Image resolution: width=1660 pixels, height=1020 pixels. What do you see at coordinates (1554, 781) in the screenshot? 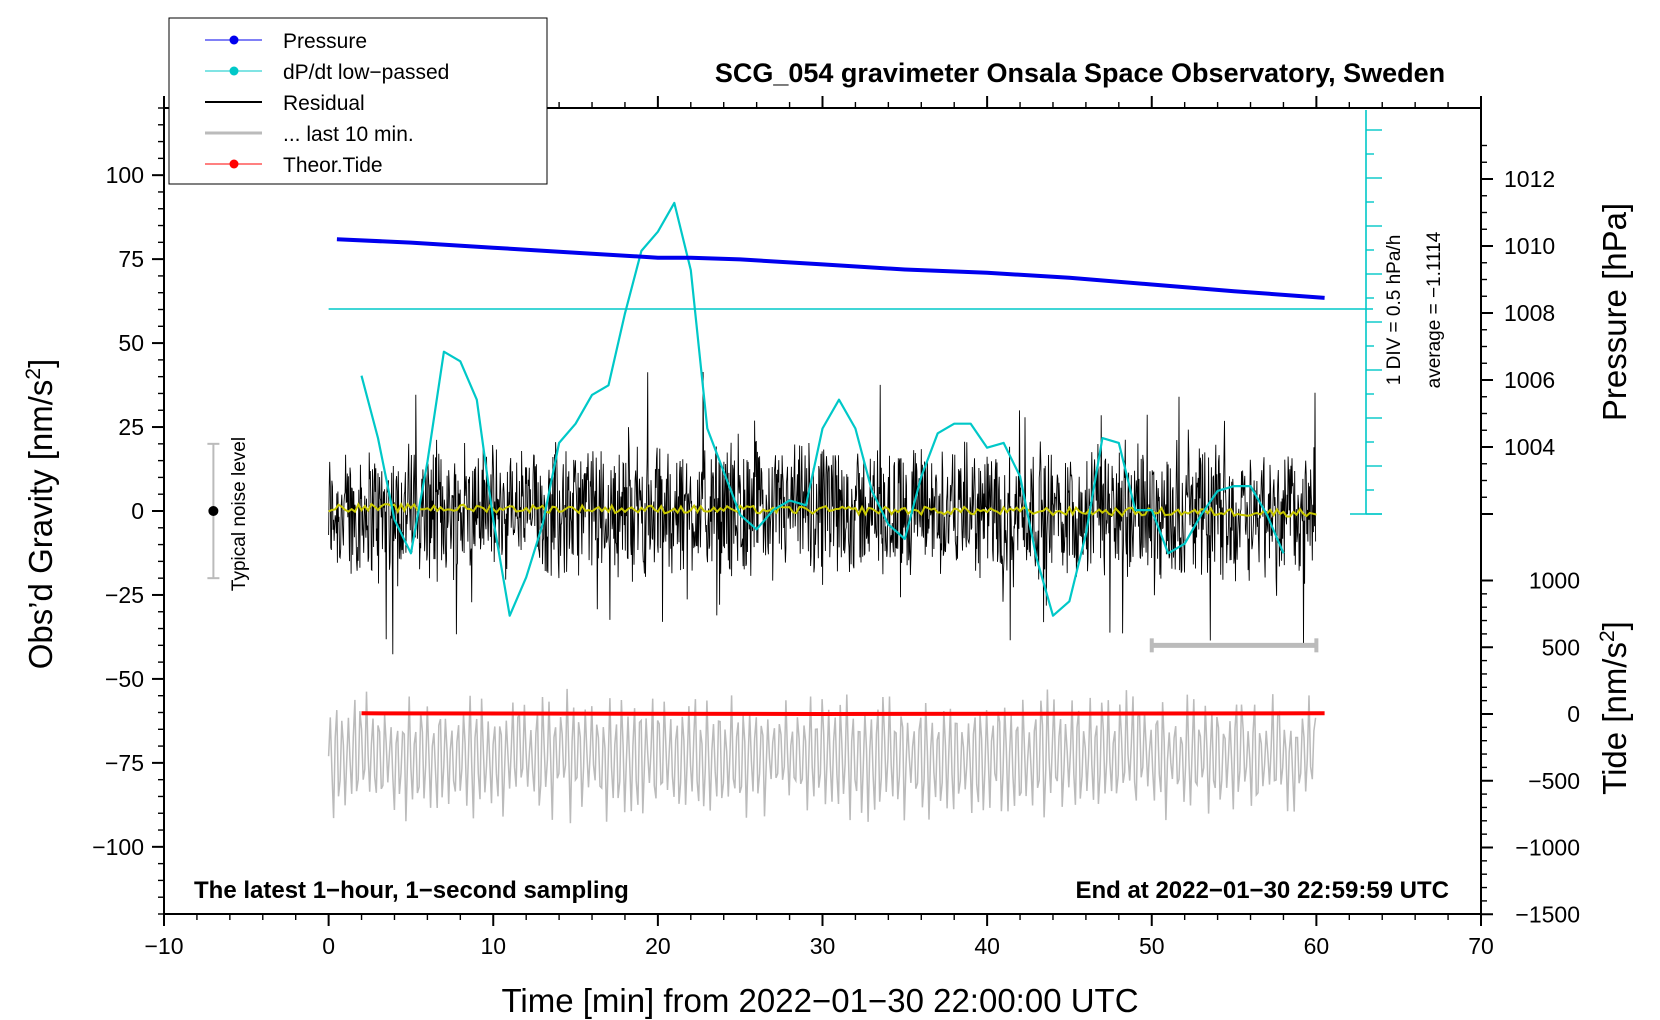
I see `tide-tick-label: −500` at bounding box center [1554, 781].